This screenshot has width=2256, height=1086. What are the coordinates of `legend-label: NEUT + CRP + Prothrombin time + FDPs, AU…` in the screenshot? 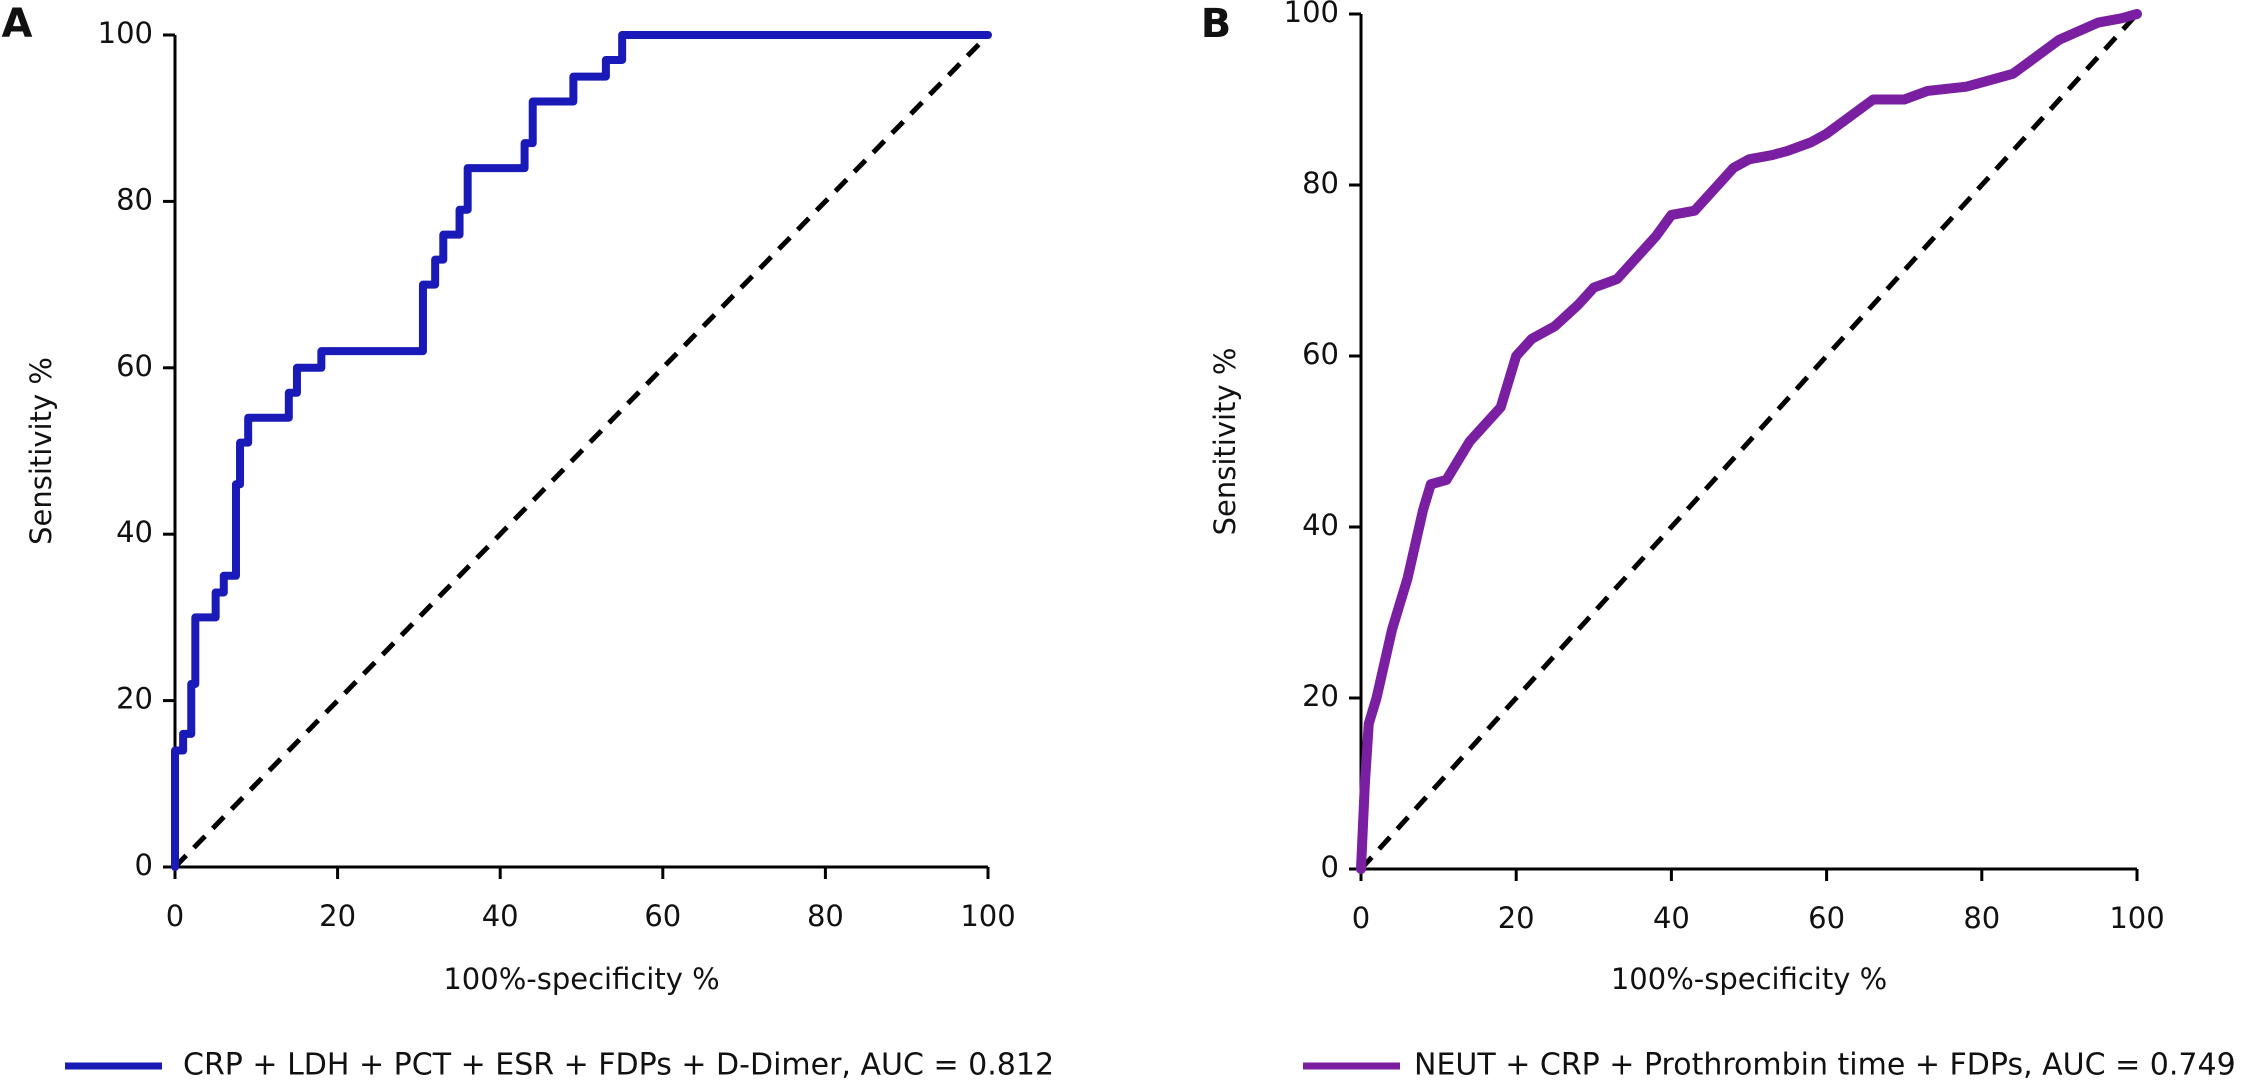 It's located at (1825, 1065).